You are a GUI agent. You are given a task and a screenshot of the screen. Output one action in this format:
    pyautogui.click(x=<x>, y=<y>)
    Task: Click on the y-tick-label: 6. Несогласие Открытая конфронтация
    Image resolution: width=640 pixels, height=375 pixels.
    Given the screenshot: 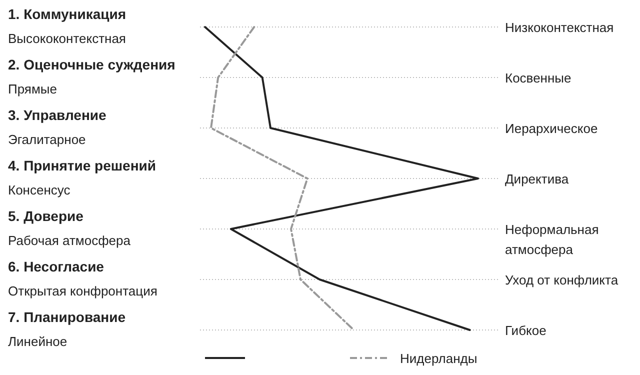 What is the action you would take?
    pyautogui.click(x=83, y=278)
    